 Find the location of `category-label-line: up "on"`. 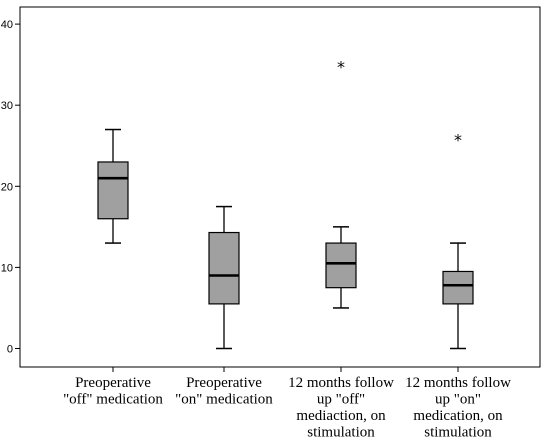

category-label-line: up "on" is located at coordinates (458, 400).